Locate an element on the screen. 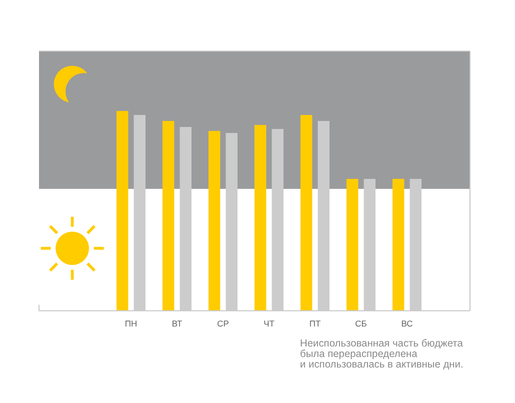  x-tick-label: ПН is located at coordinates (131, 323).